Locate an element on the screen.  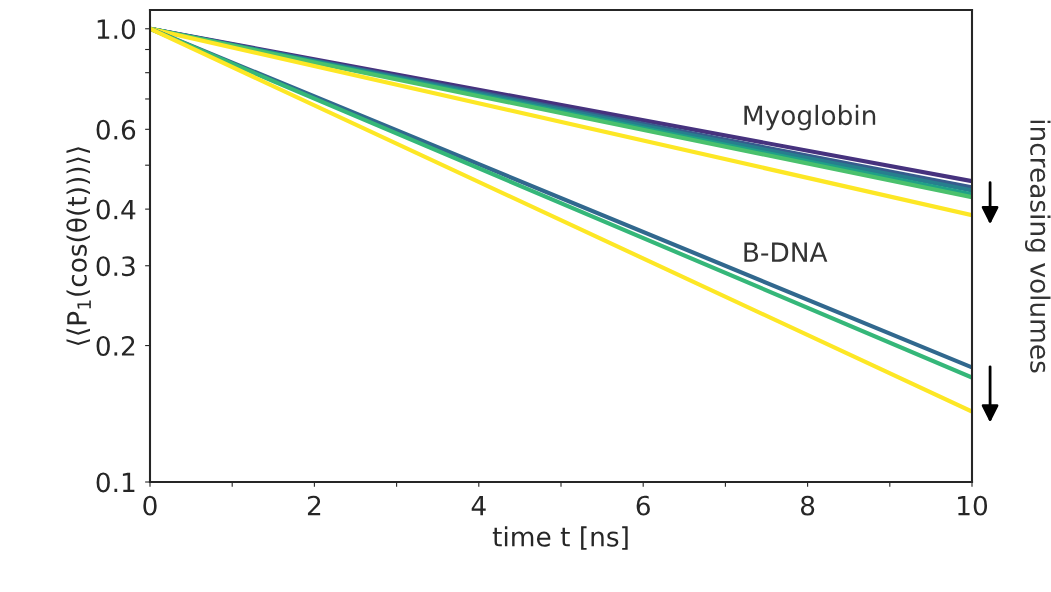
x-tick-label: 6 is located at coordinates (643, 505).